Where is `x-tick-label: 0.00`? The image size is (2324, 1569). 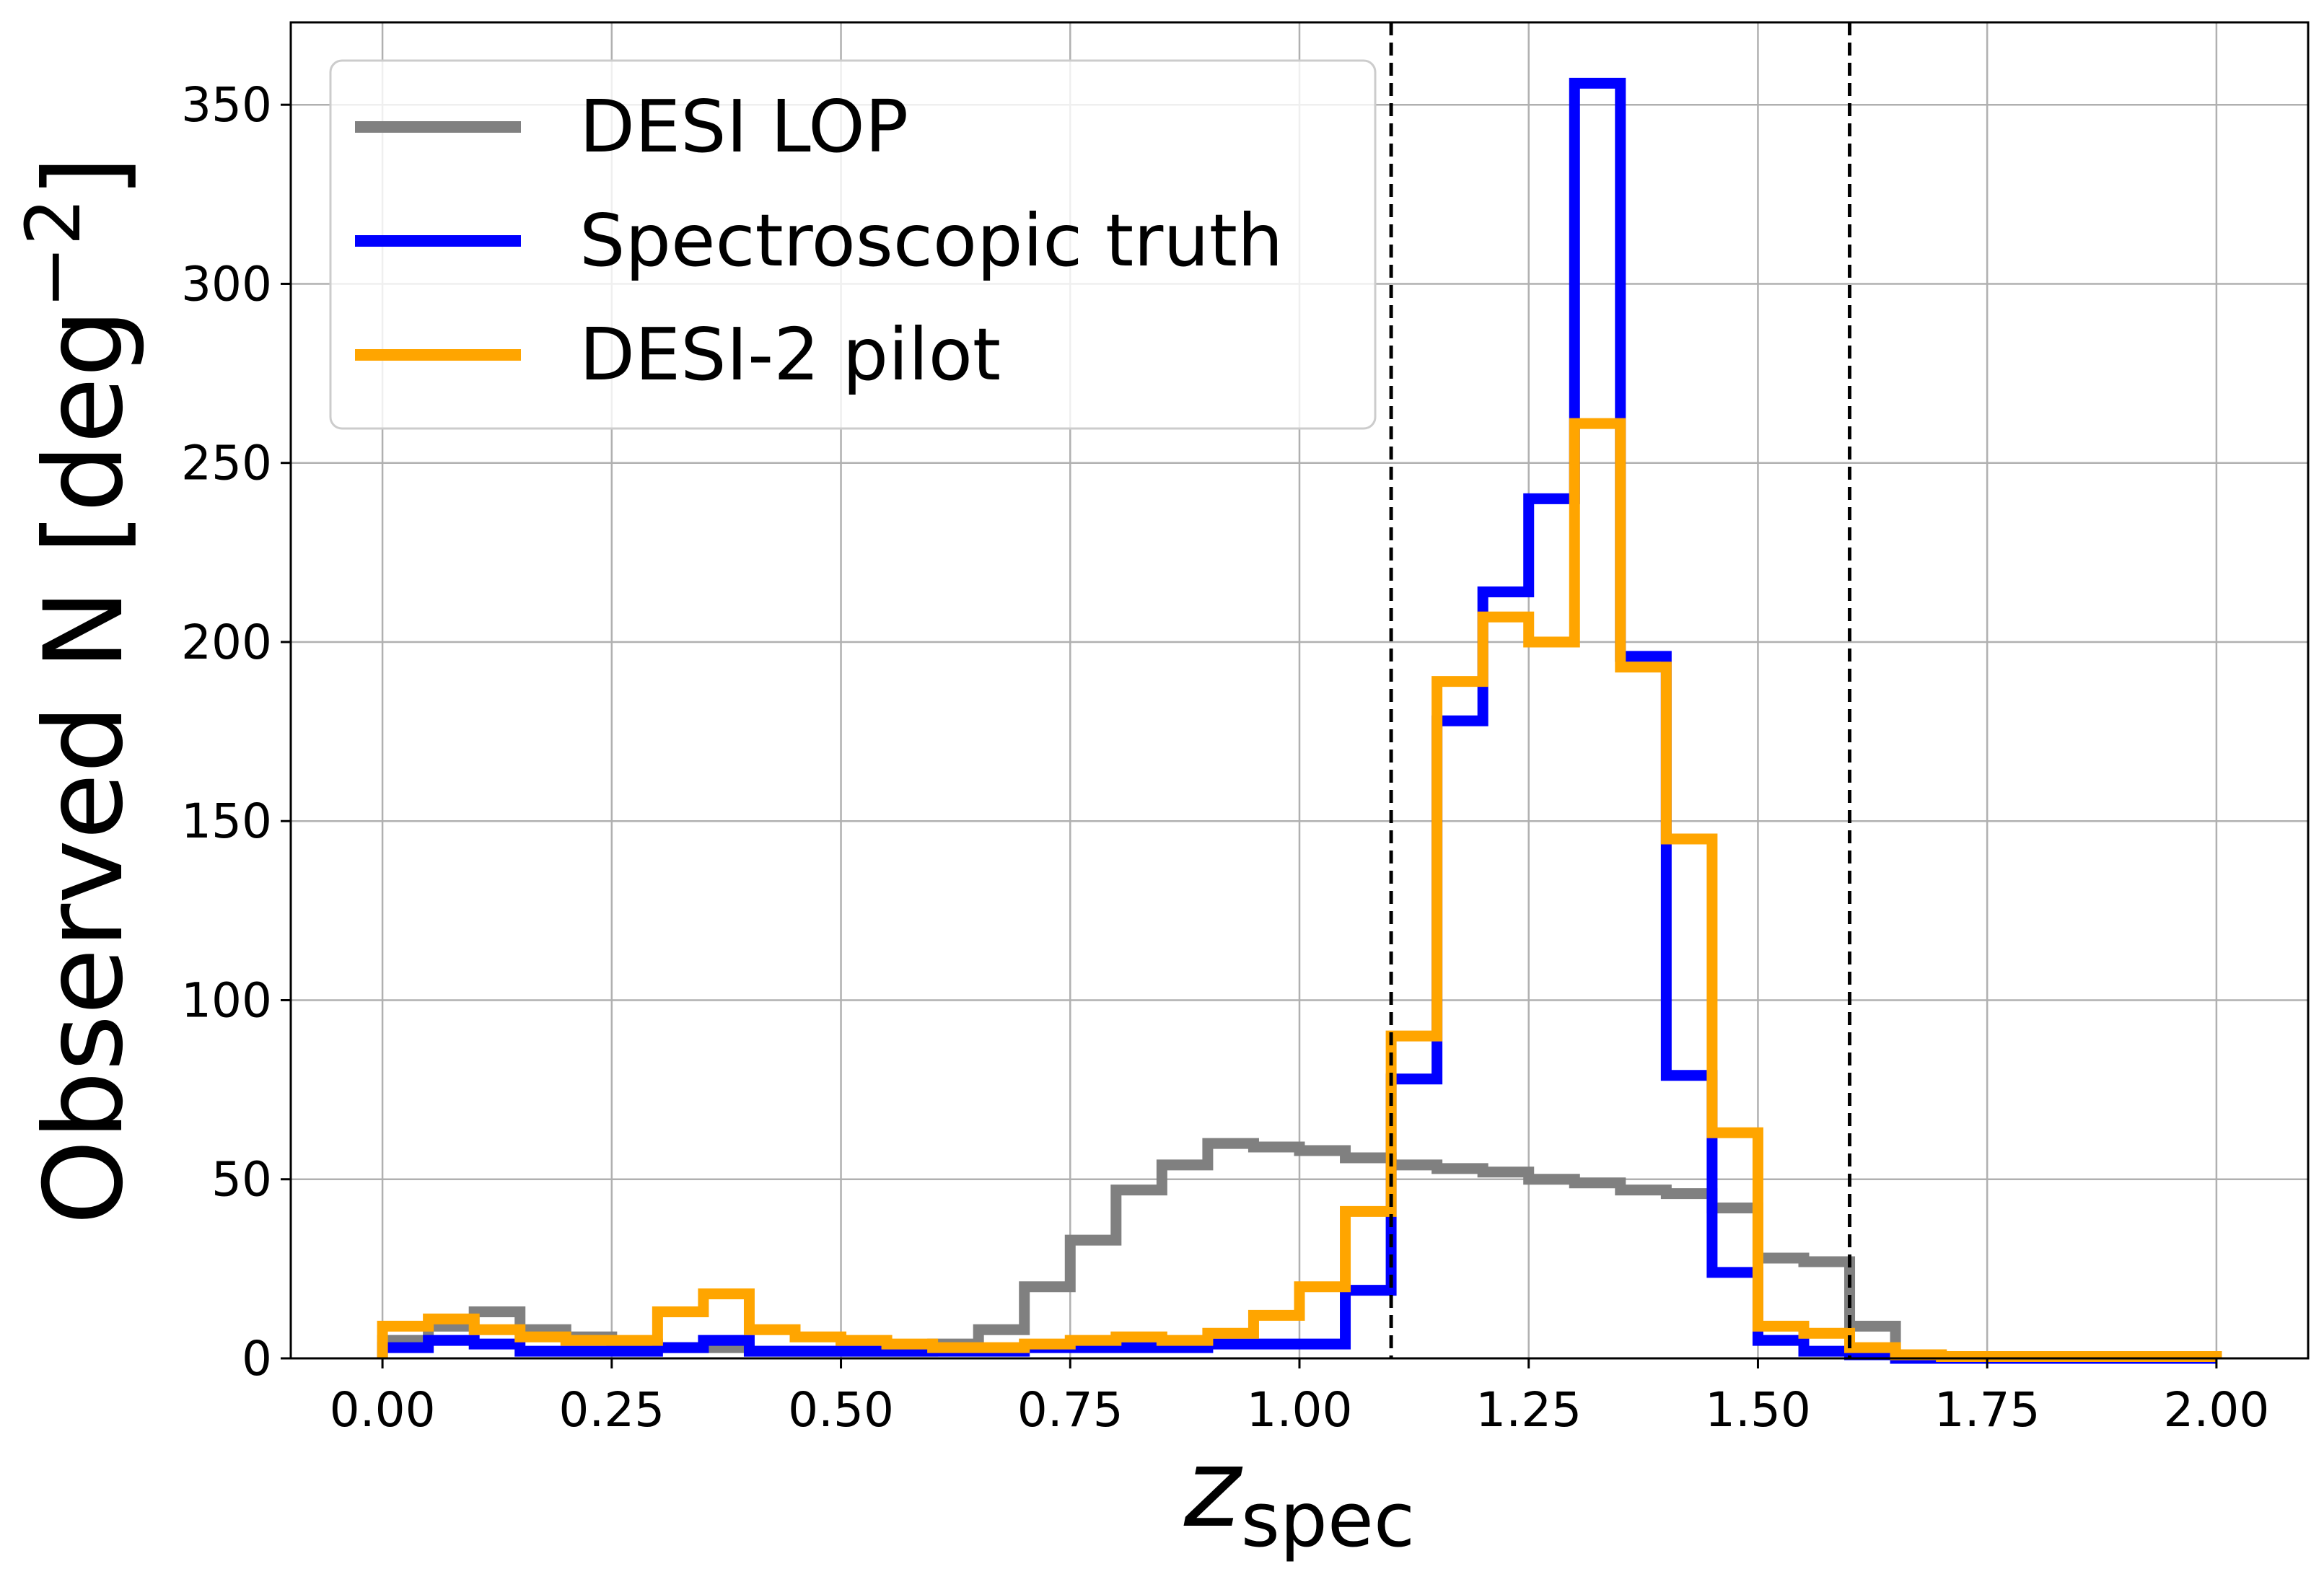
x-tick-label: 0.00 is located at coordinates (383, 1410).